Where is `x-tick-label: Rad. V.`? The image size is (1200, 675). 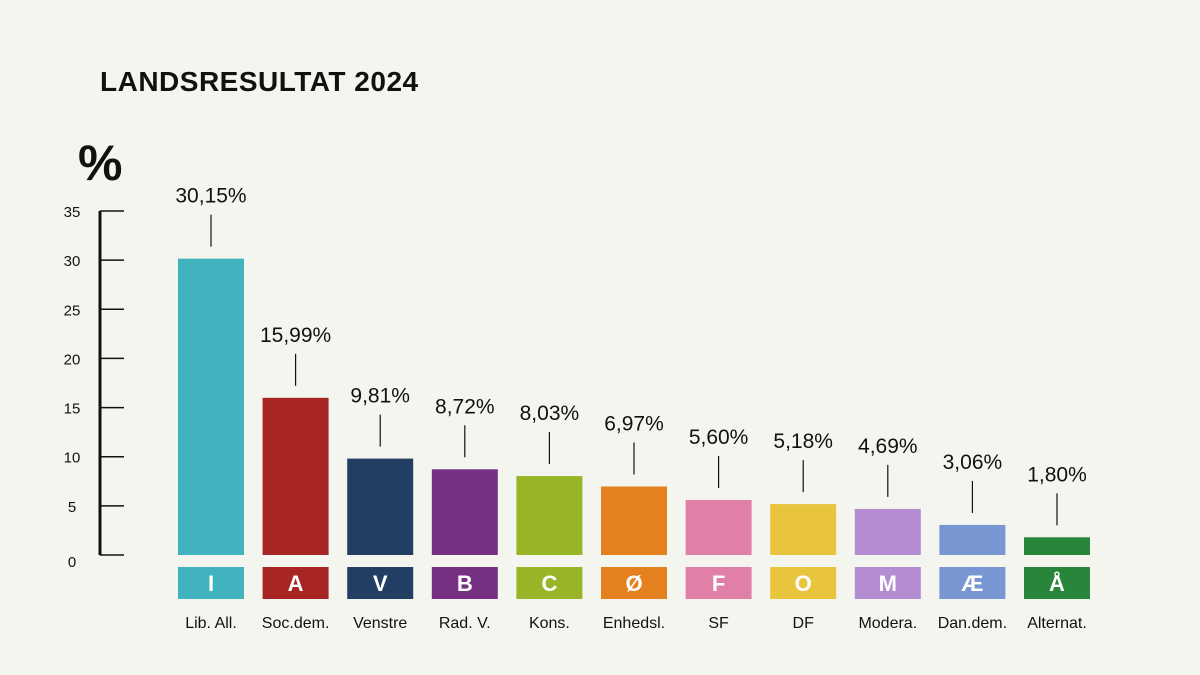 x-tick-label: Rad. V. is located at coordinates (465, 623).